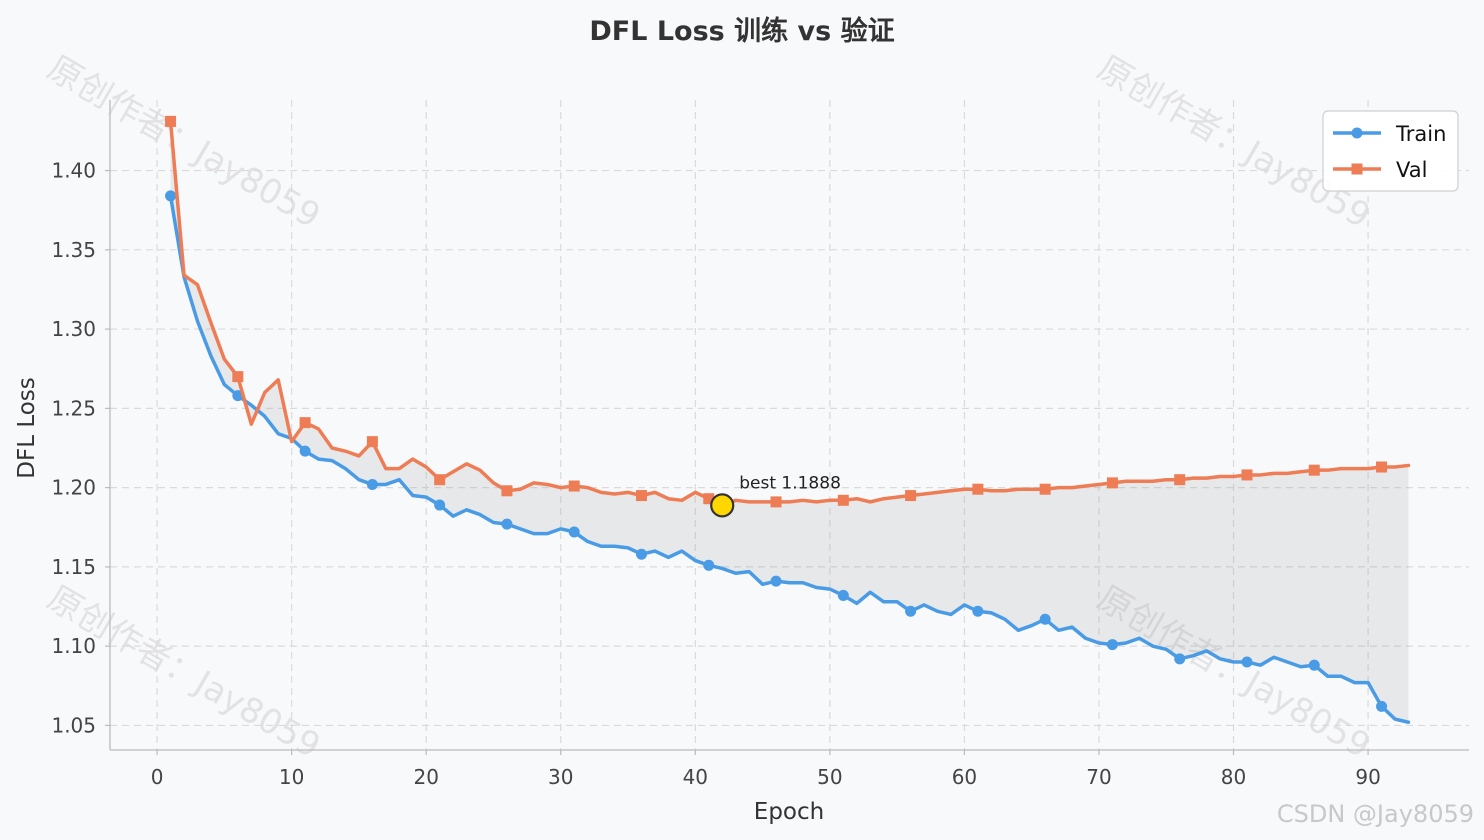 The height and width of the screenshot is (840, 1484). What do you see at coordinates (1357, 169) in the screenshot?
I see `val-legend-marker` at bounding box center [1357, 169].